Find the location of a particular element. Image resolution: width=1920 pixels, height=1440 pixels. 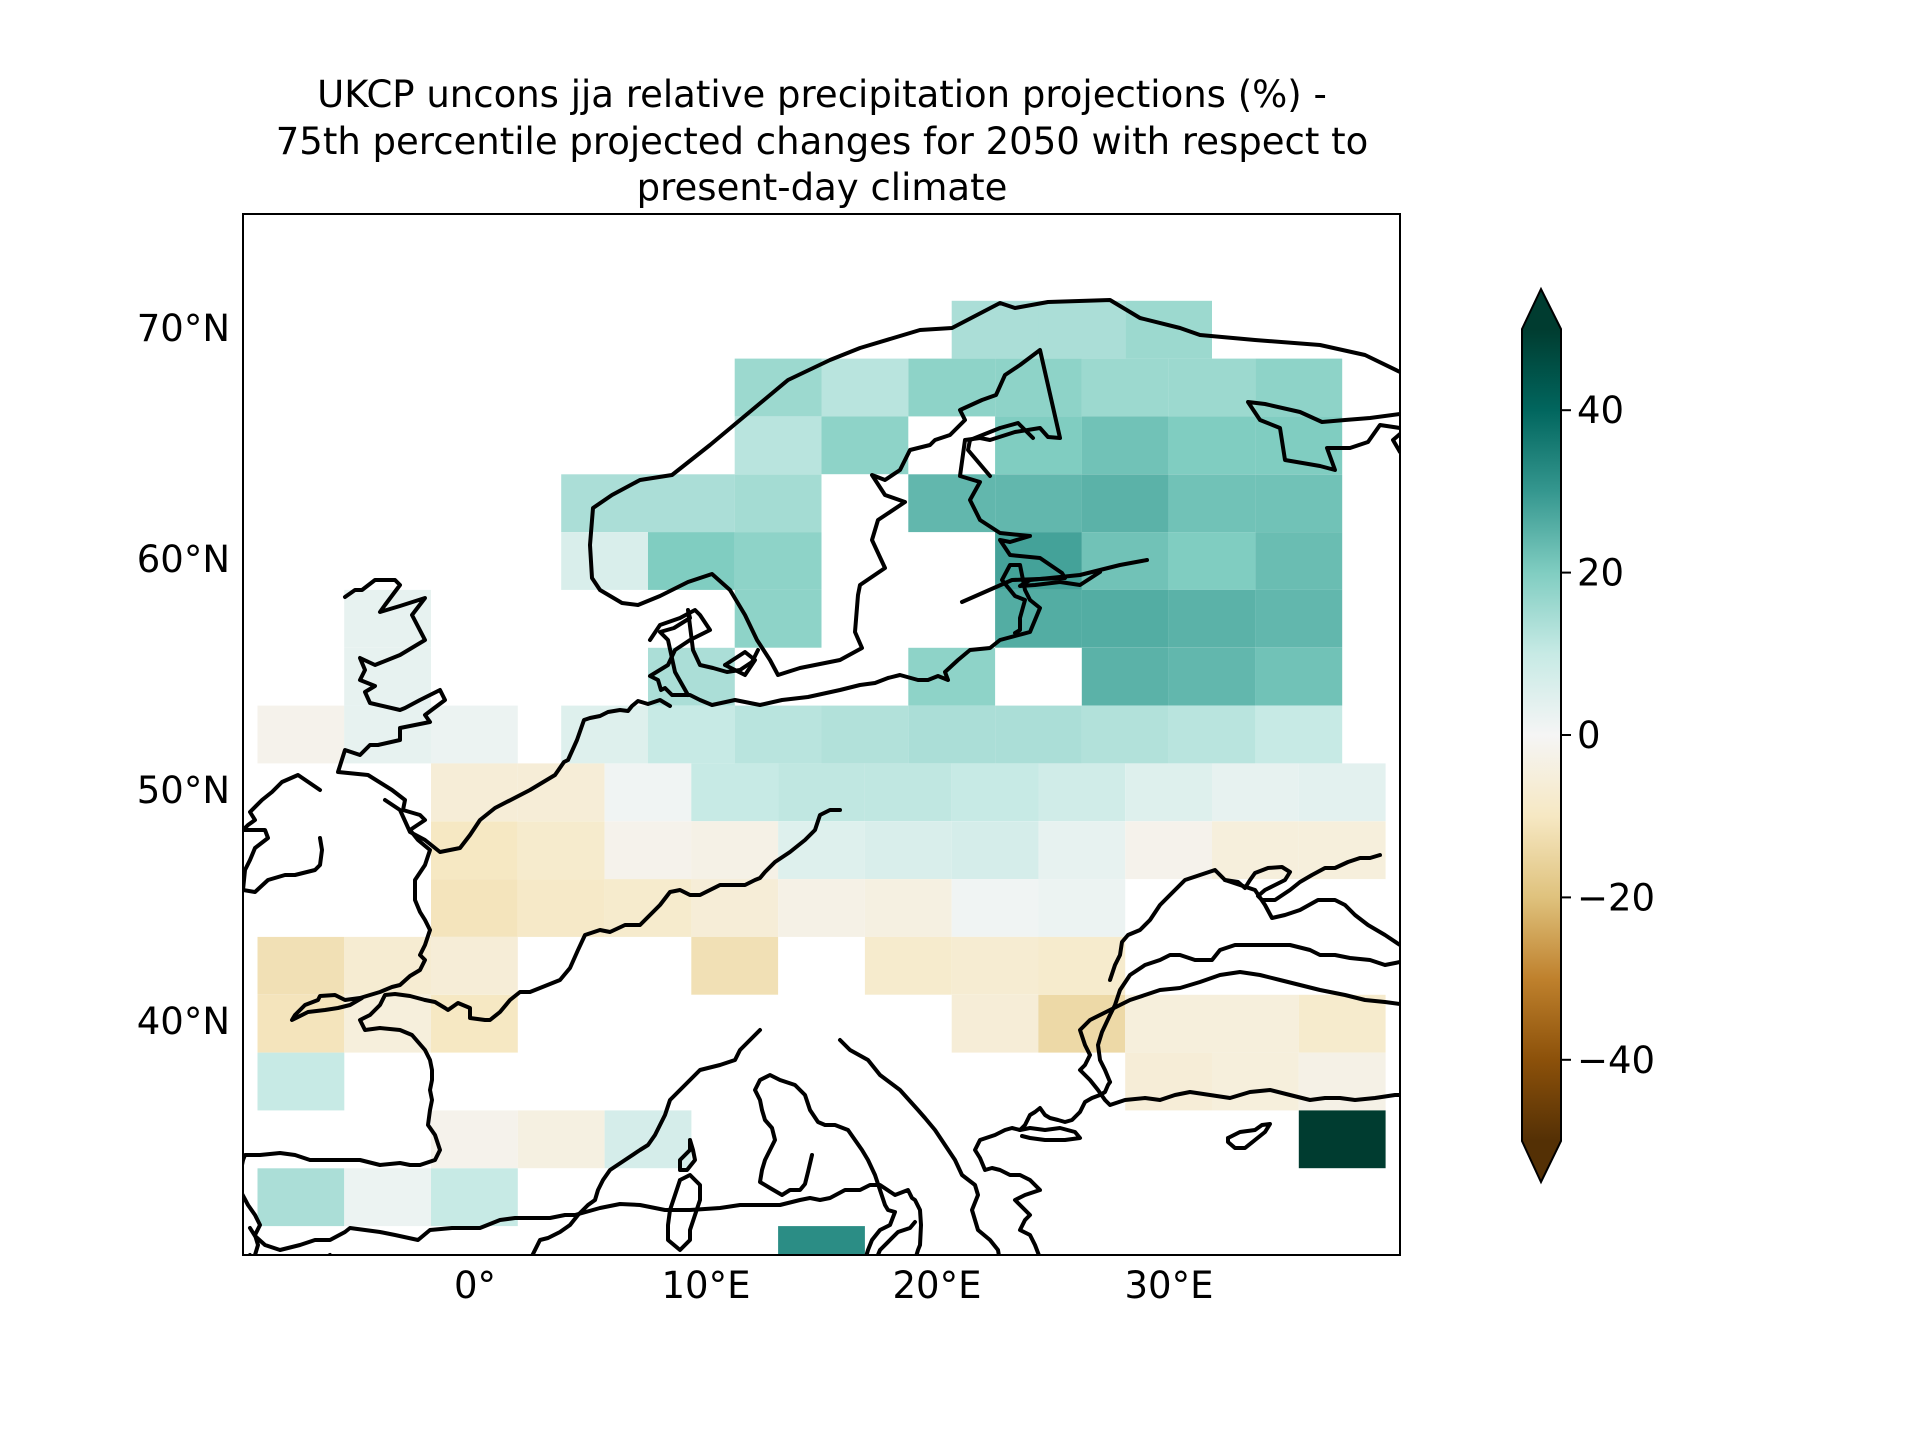

coastline-iberia is located at coordinates (502, 1141).